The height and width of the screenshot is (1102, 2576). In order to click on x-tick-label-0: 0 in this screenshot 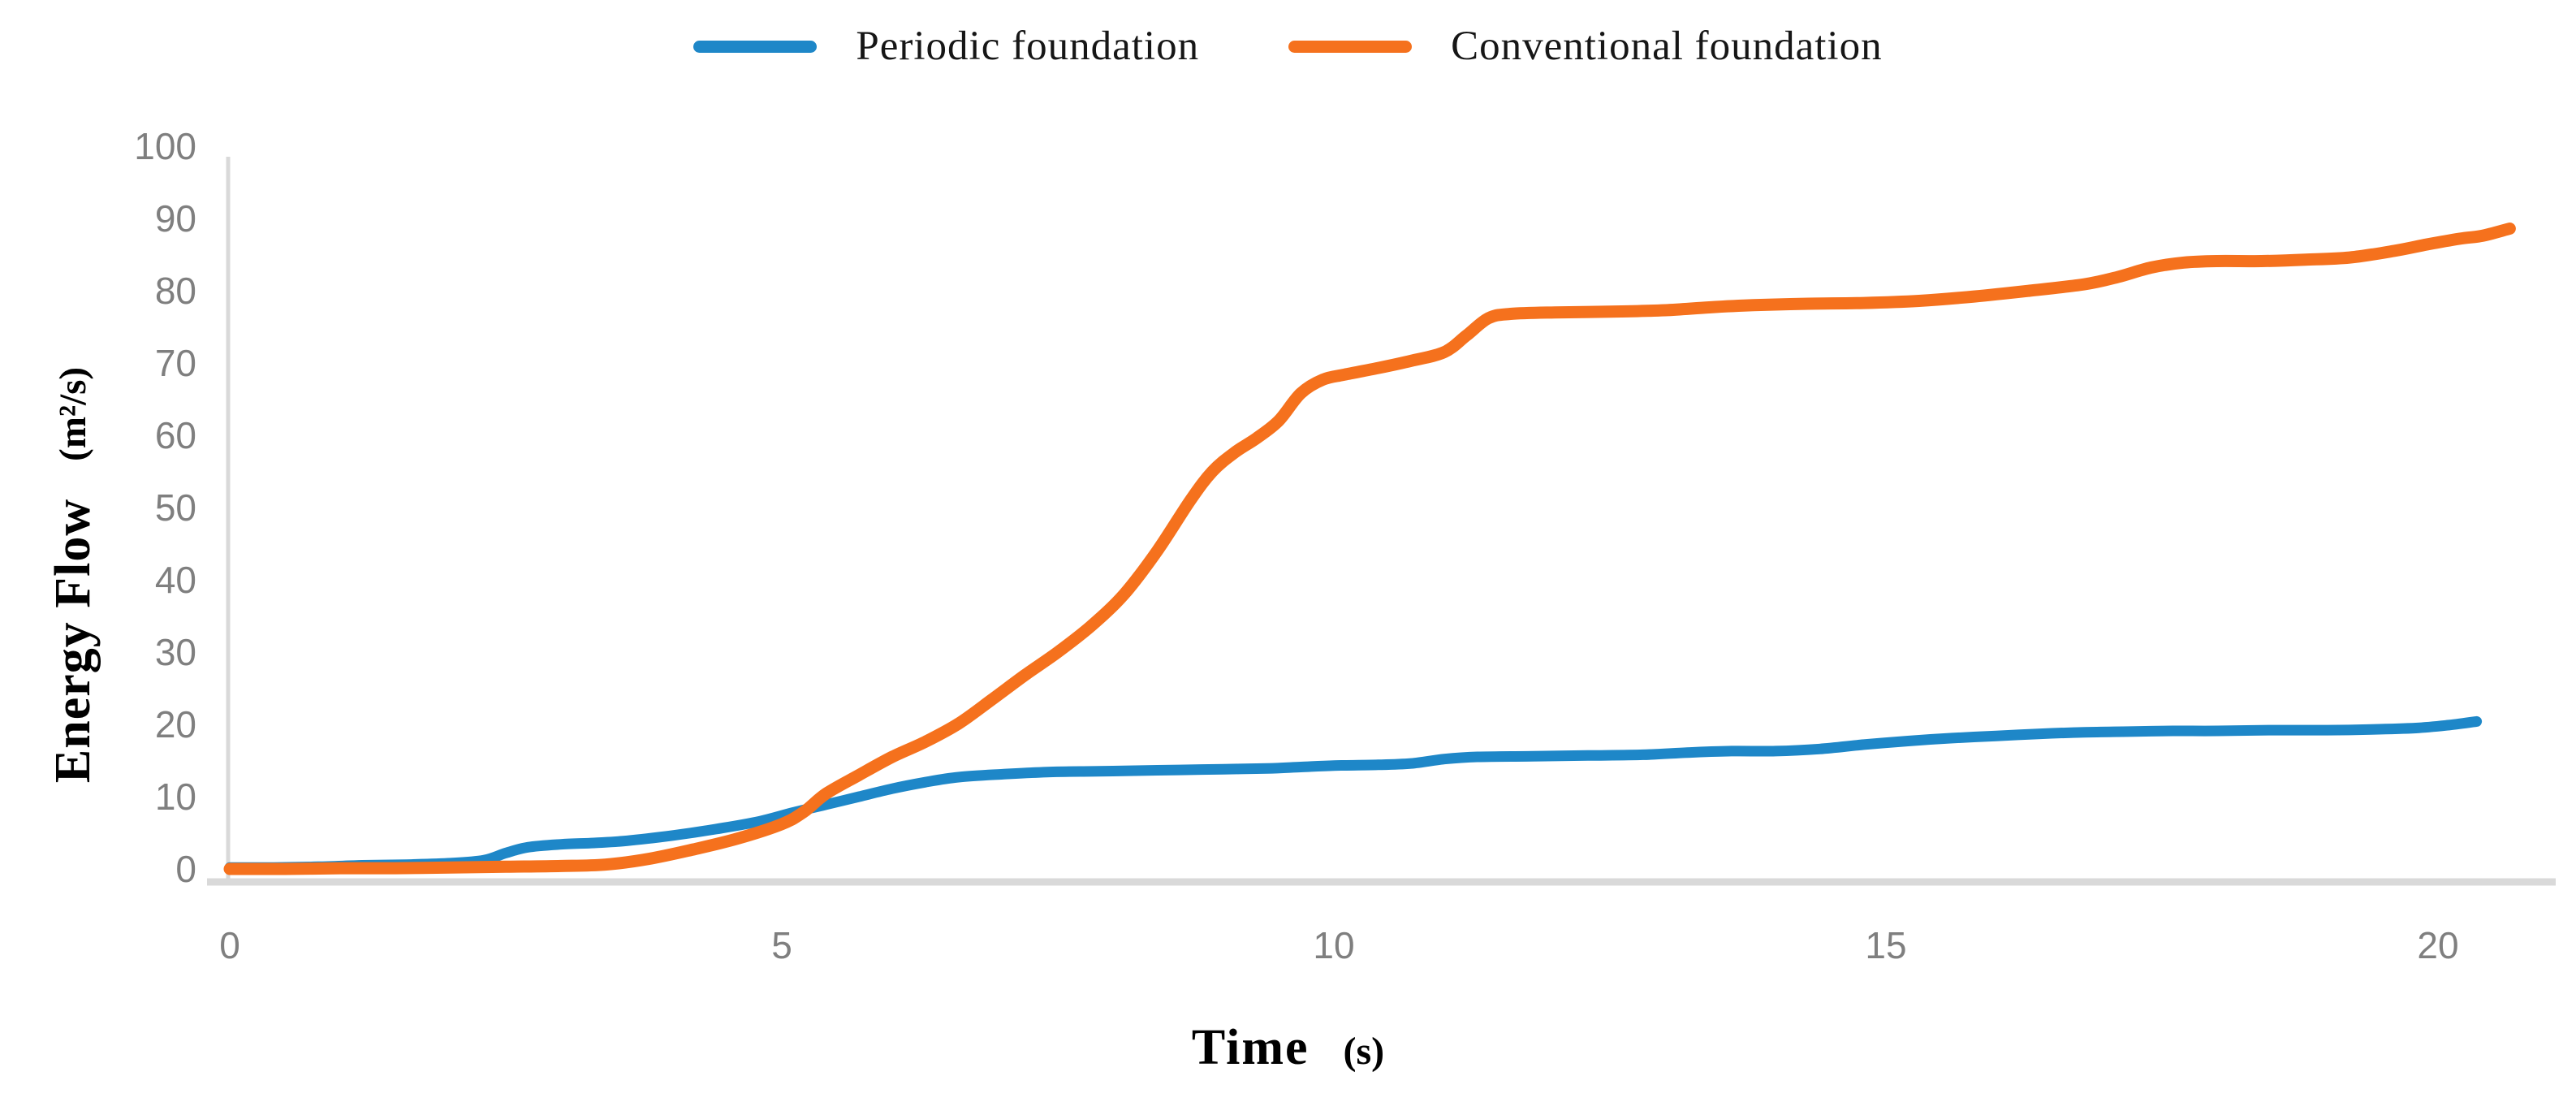, I will do `click(229, 945)`.